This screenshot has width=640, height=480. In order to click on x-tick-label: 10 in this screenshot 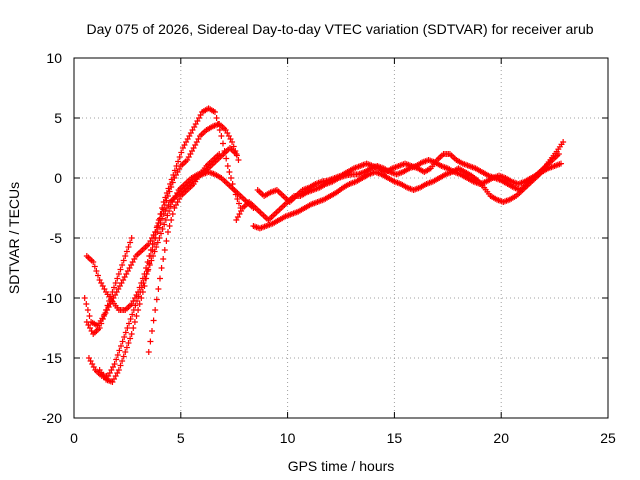, I will do `click(288, 438)`.